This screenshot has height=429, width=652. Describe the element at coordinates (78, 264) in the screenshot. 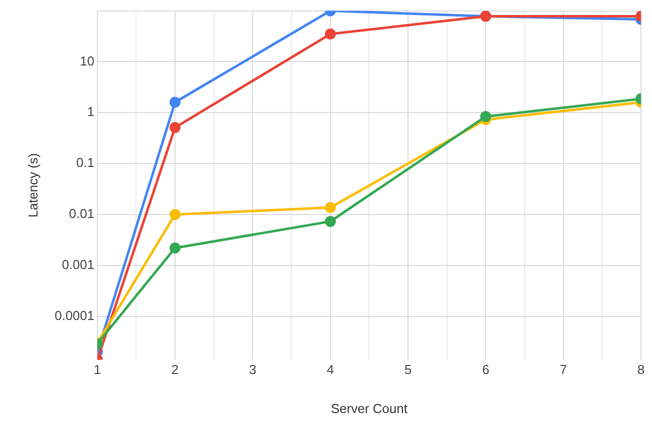

I see `y-tick-label: 0.001` at that location.